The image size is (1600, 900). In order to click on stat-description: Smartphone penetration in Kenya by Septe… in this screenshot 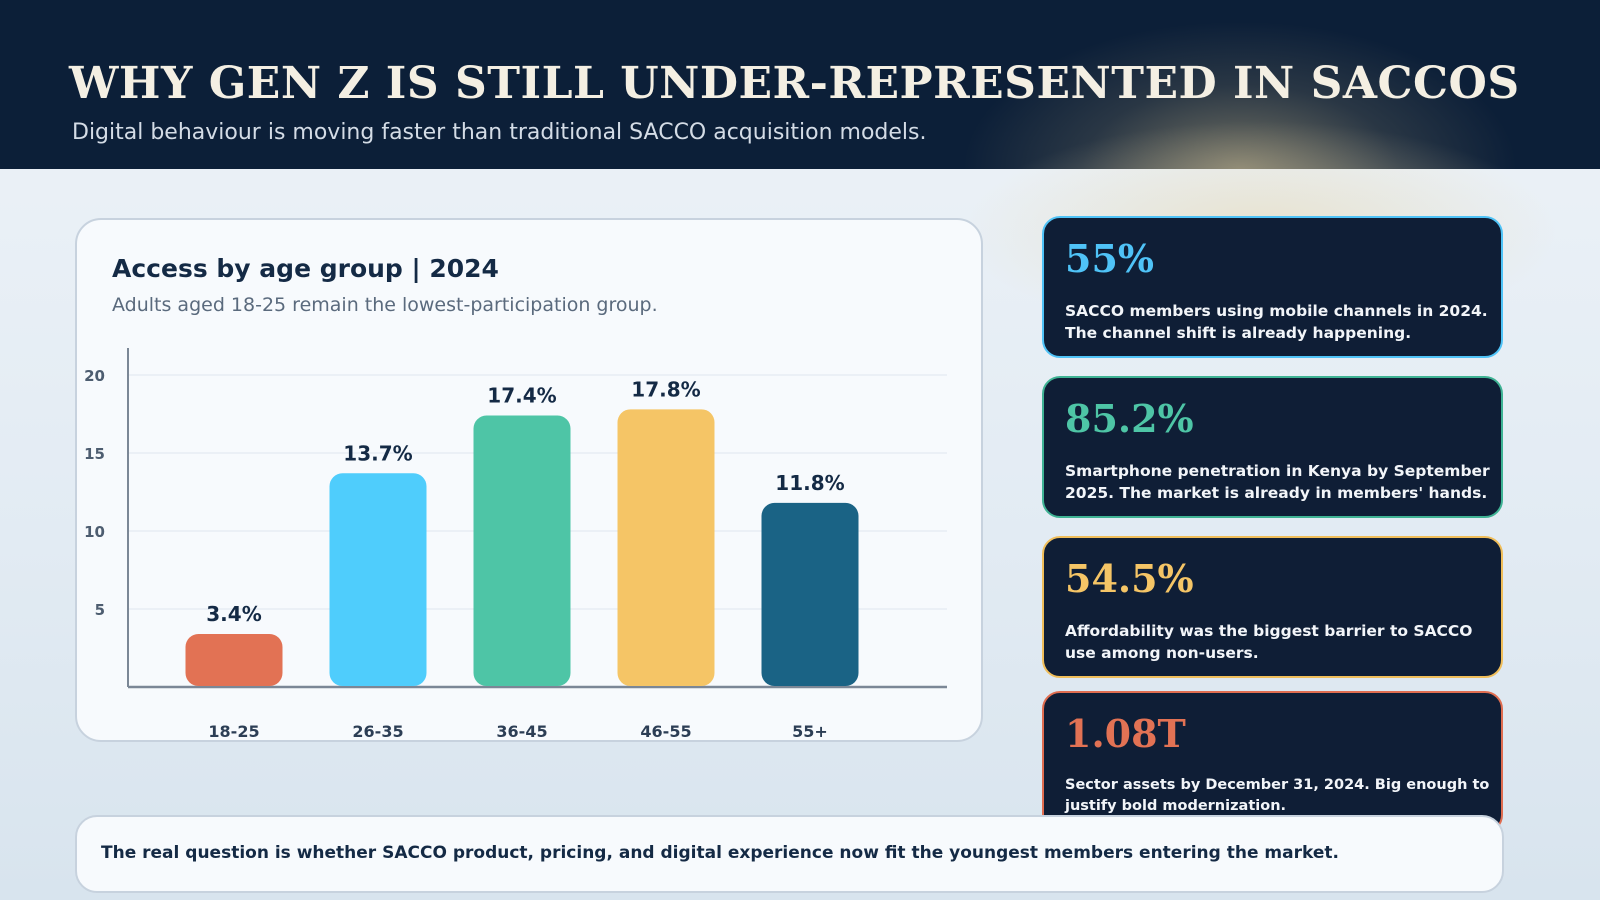, I will do `click(1277, 482)`.